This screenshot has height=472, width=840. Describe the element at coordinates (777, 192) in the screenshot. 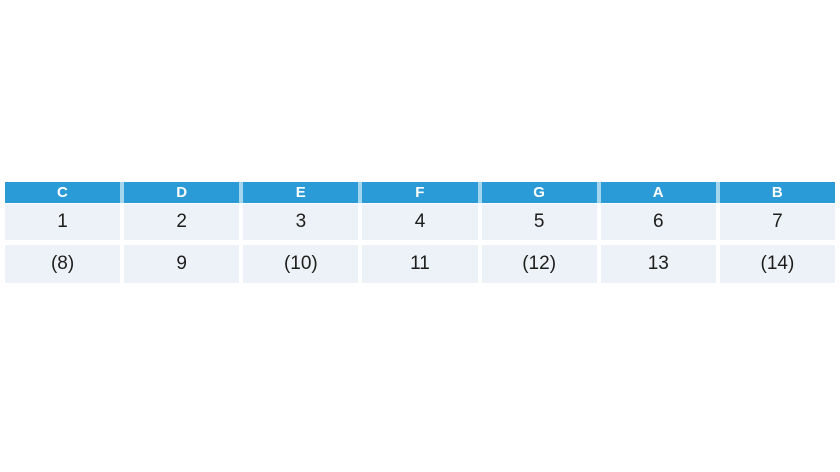

I see `header-cell-b: B` at that location.